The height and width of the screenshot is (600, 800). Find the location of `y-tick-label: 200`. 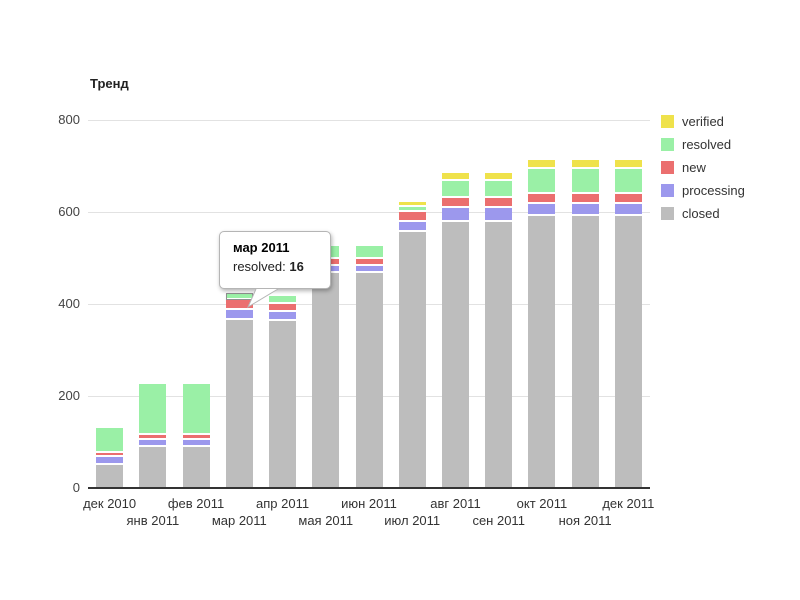

y-tick-label: 200 is located at coordinates (69, 395).